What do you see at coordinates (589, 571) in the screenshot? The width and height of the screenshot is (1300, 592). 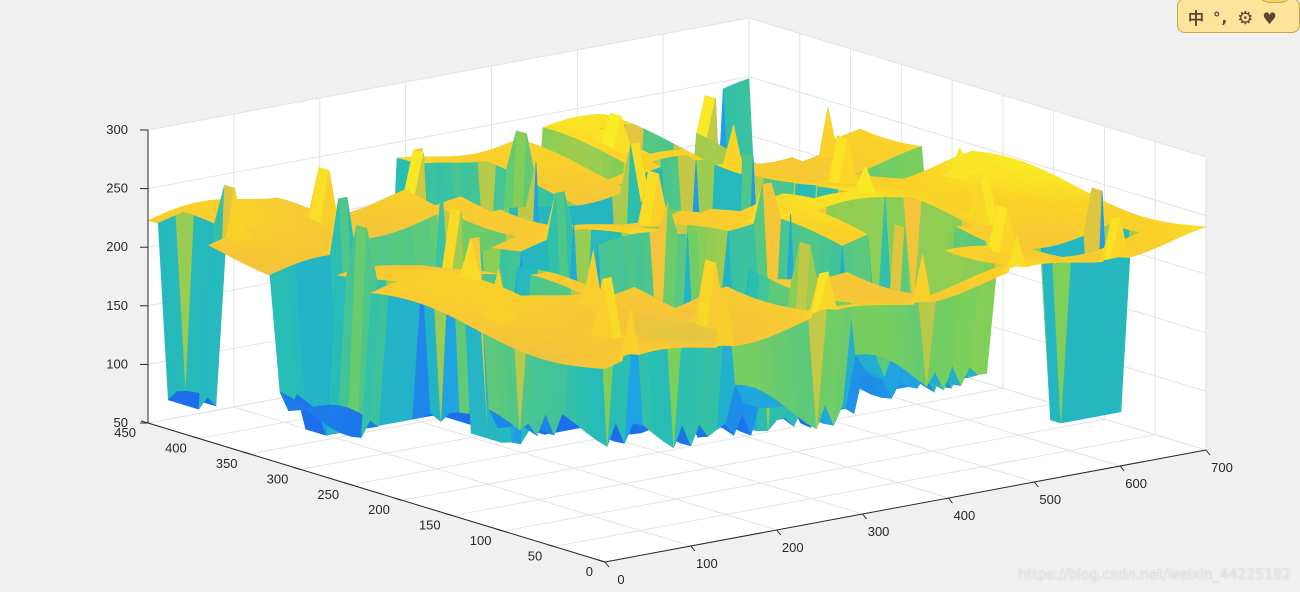 I see `y-tick-label: 0` at bounding box center [589, 571].